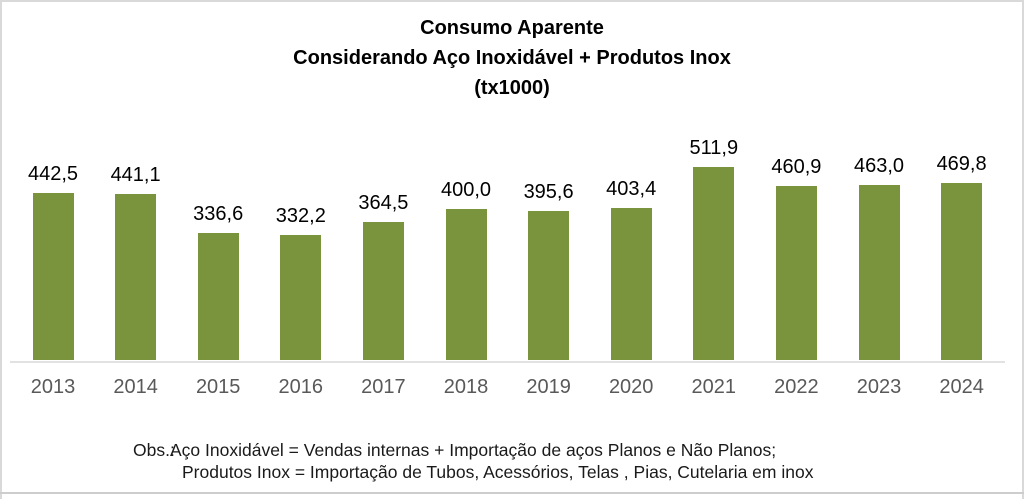  I want to click on category-label-2022: 2022, so click(796, 387).